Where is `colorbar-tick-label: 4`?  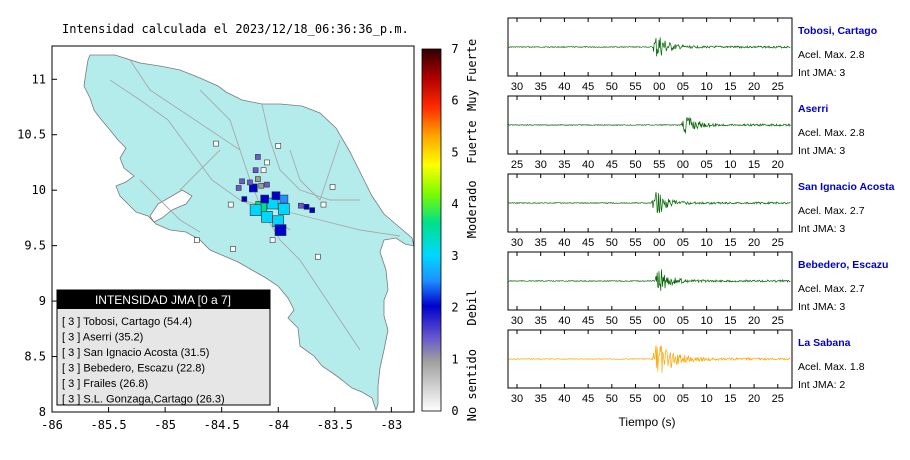
colorbar-tick-label: 4 is located at coordinates (454, 204).